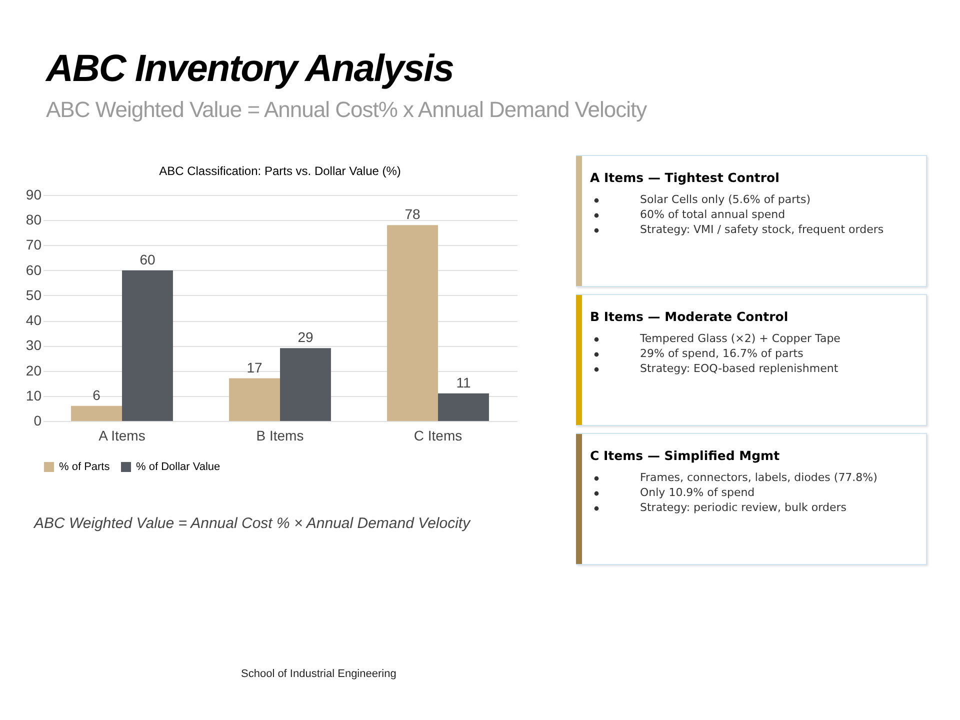  I want to click on text: Strategy: periodic review, bulk orders, so click(743, 507).